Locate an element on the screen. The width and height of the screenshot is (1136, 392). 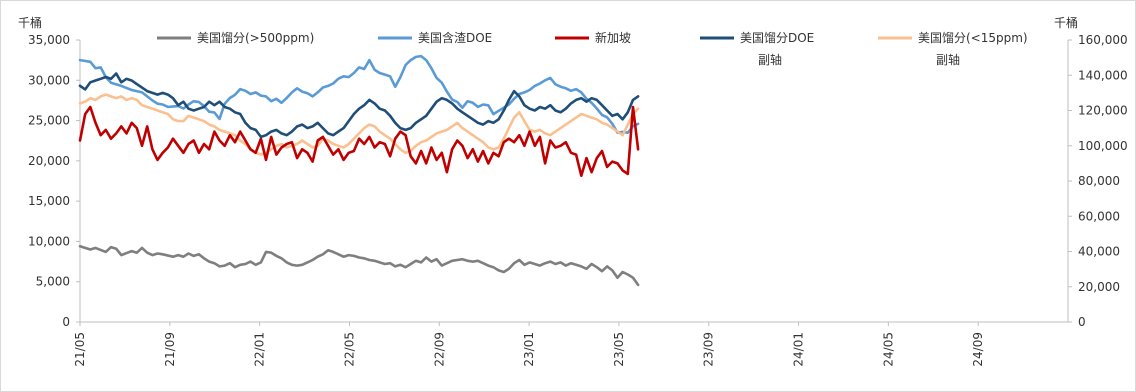
x-tick-label: 22/09 is located at coordinates (439, 349).